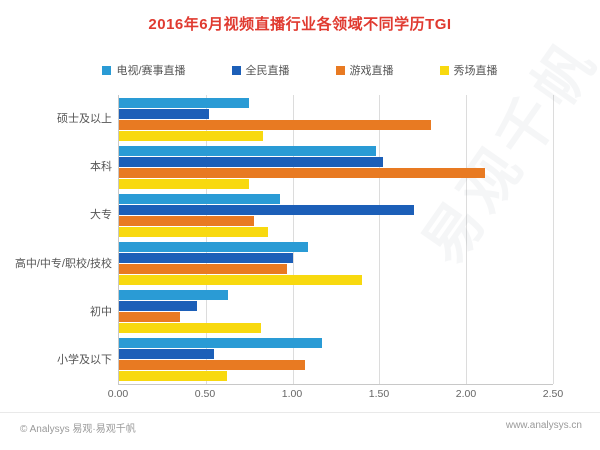  What do you see at coordinates (292, 394) in the screenshot?
I see `x-tick-label: 1.00` at bounding box center [292, 394].